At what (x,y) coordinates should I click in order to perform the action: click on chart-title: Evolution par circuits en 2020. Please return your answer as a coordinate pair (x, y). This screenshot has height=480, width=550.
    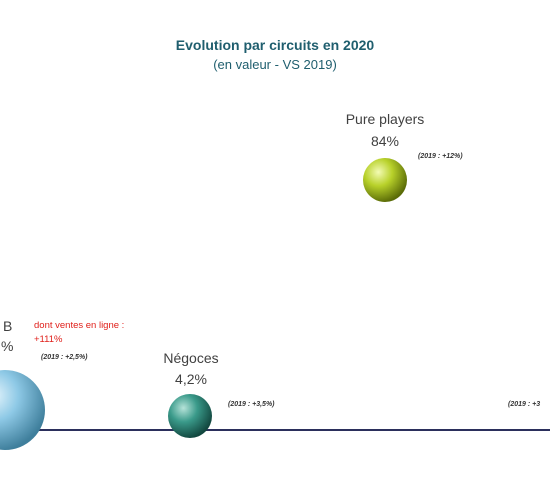
    Looking at the image, I should click on (275, 45).